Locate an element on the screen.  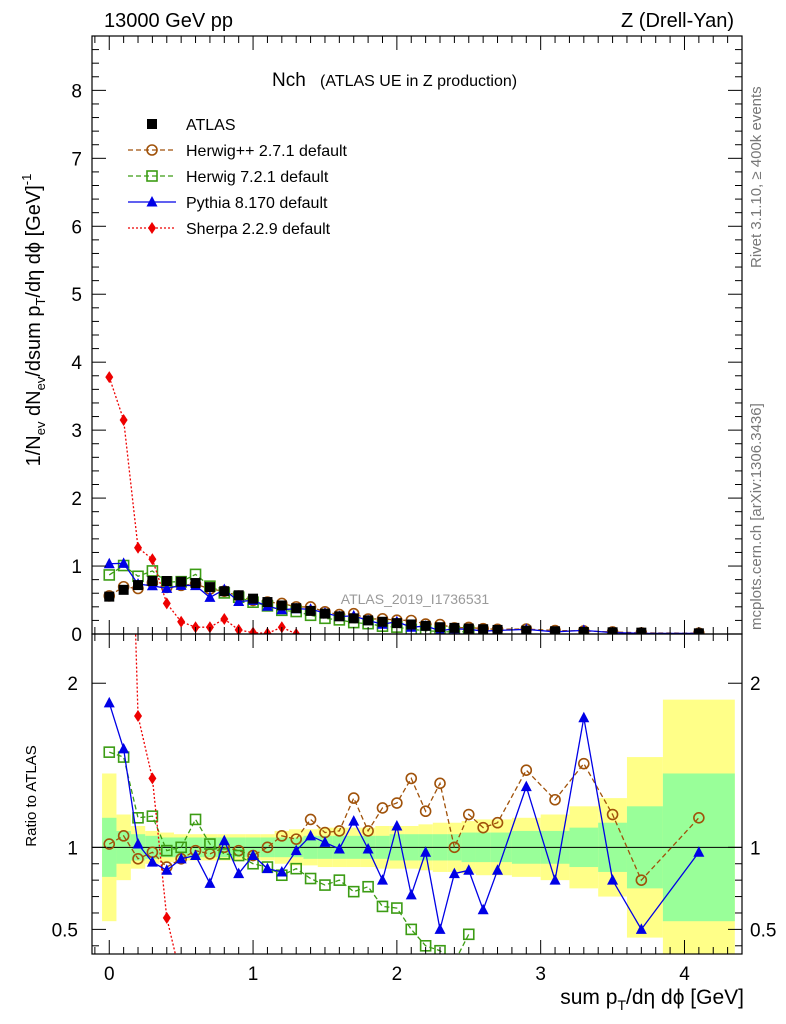
chart-subtitle-text: (ATLAS UE in Z production) is located at coordinates (418, 81).